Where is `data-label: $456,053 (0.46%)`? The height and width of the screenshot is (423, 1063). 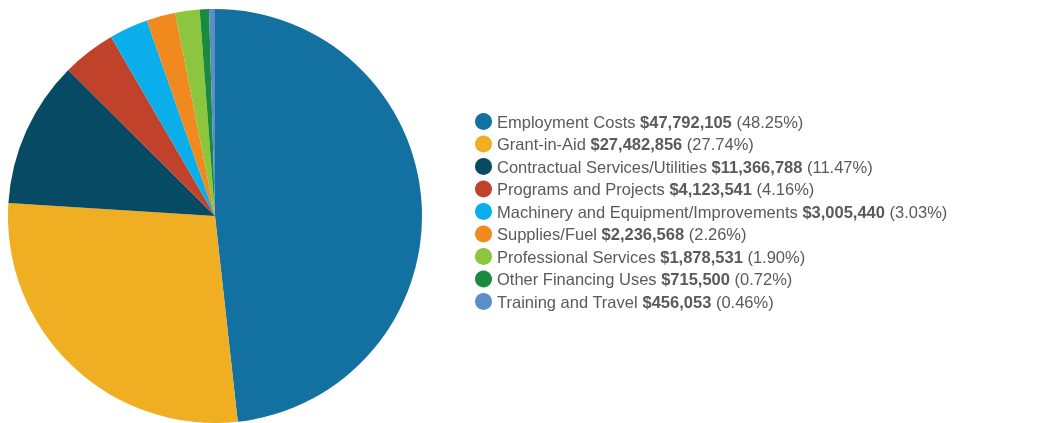 data-label: $456,053 (0.46%) is located at coordinates (708, 301).